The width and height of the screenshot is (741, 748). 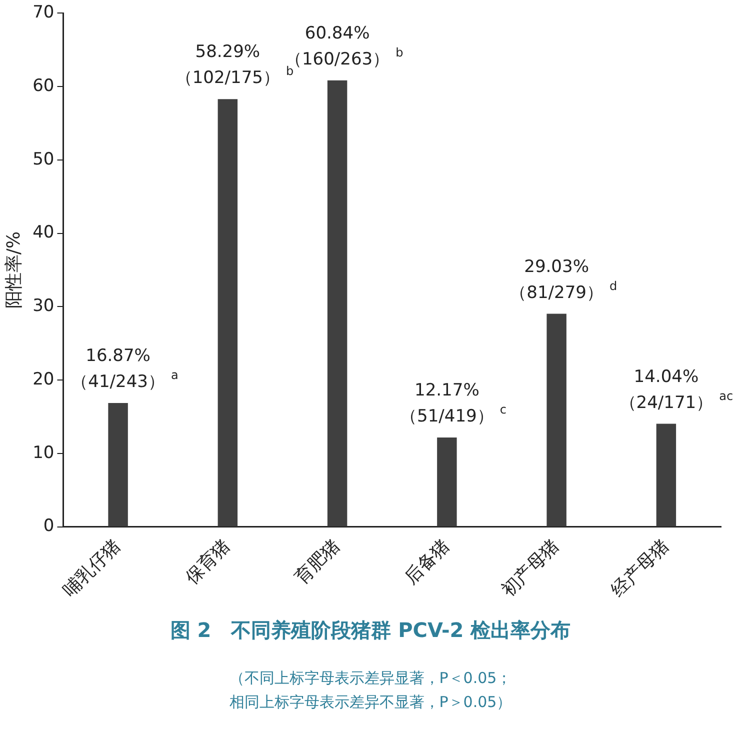 I want to click on y-tick-label: 60, so click(x=43, y=86).